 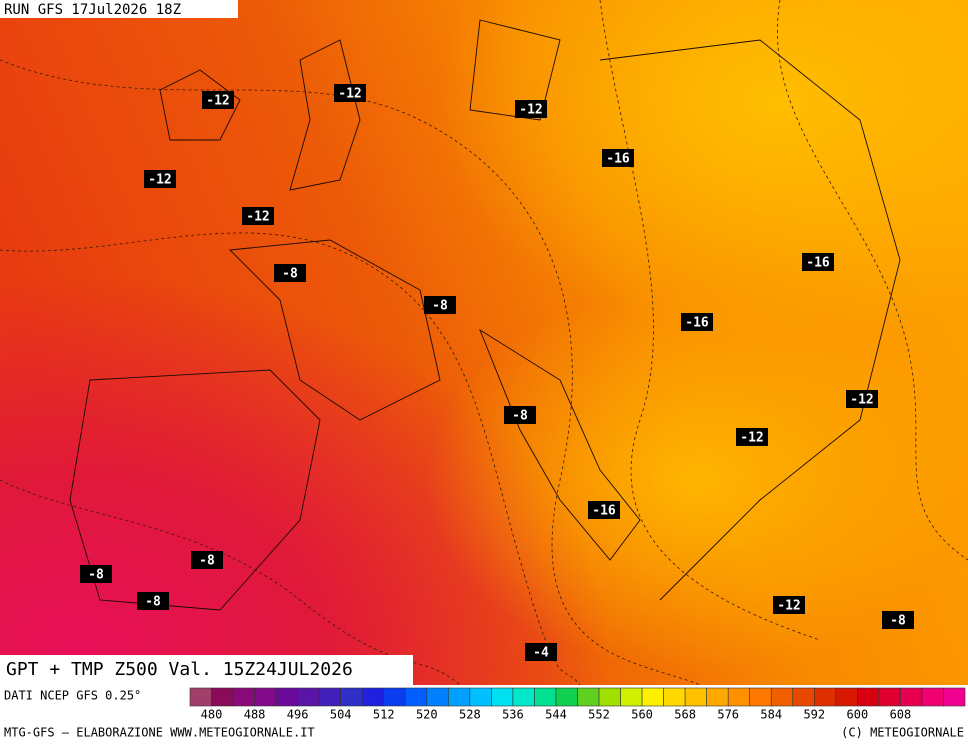 What do you see at coordinates (771, 715) in the screenshot?
I see `colorbar-tick-label: 584` at bounding box center [771, 715].